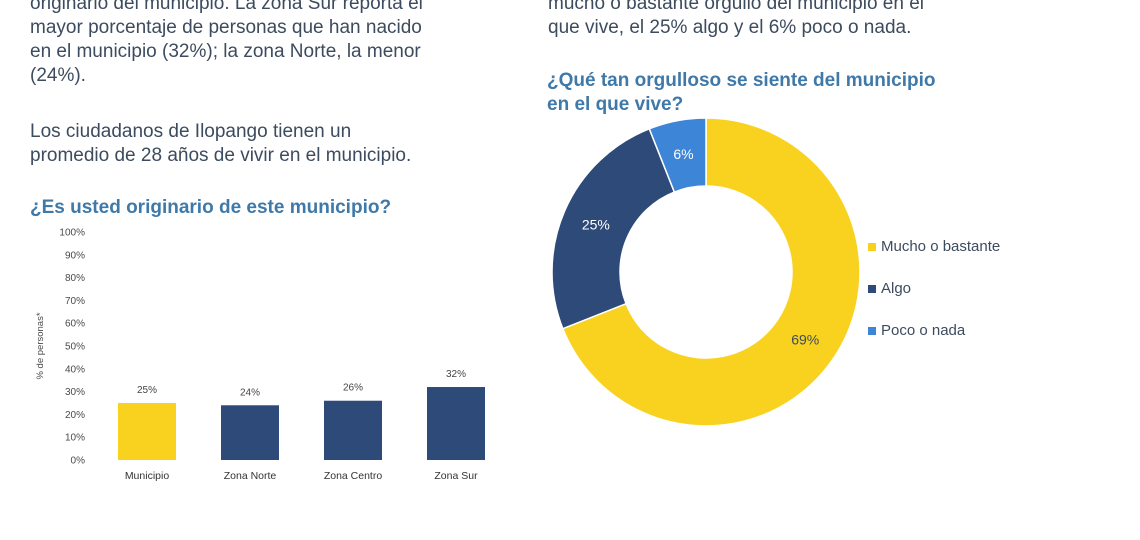 The image size is (1140, 540). What do you see at coordinates (75, 301) in the screenshot?
I see `y-tick-label: 70%` at bounding box center [75, 301].